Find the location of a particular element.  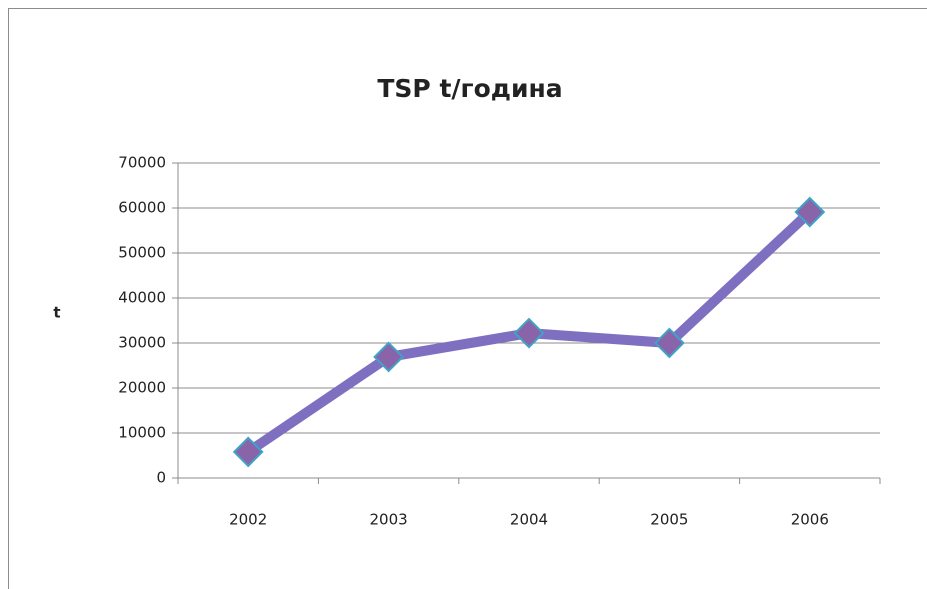

y-tick-label: 30000 is located at coordinates (142, 343).